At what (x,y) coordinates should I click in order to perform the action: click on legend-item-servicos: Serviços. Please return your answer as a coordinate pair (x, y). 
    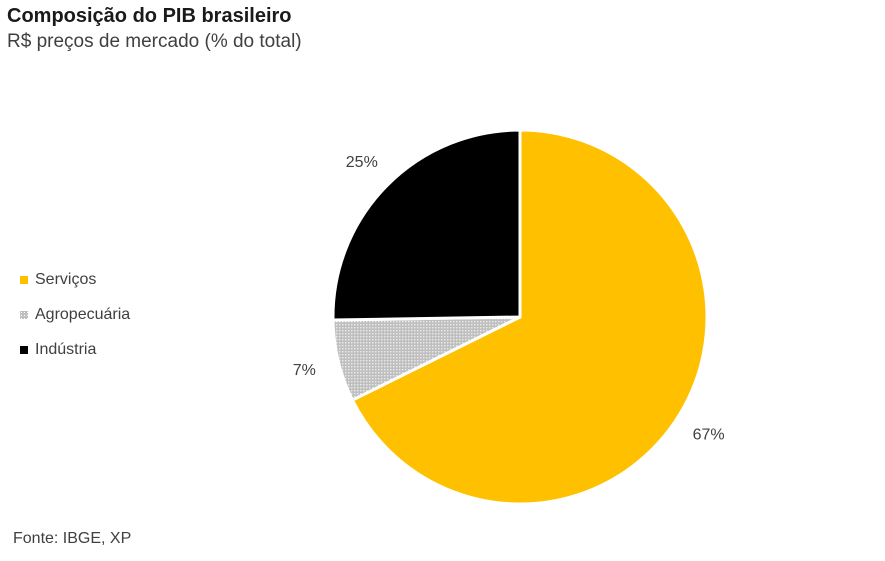
    Looking at the image, I should click on (75, 280).